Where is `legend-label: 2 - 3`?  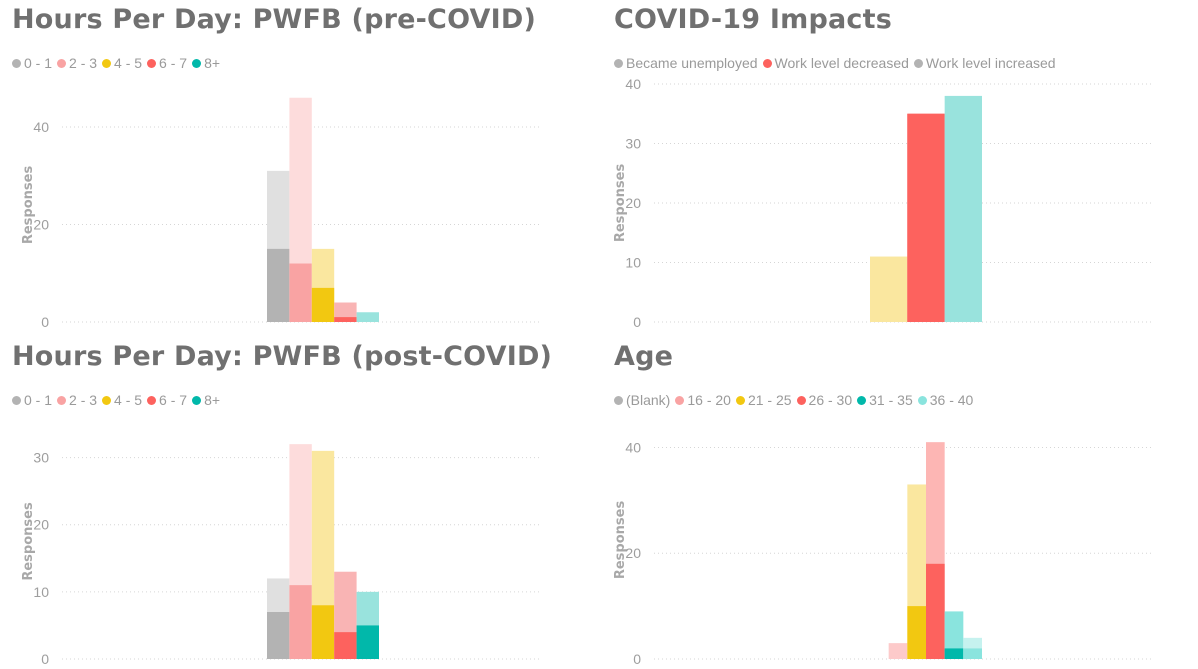 legend-label: 2 - 3 is located at coordinates (83, 63).